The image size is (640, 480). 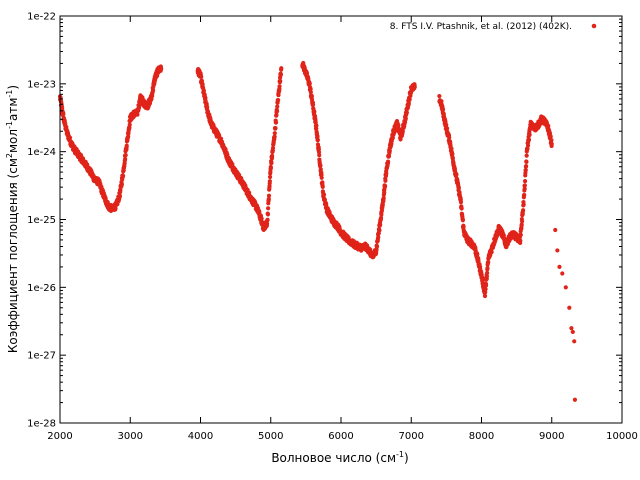 What do you see at coordinates (12, 219) in the screenshot?
I see `y-axis-title: Коэффициент поглощения (см2мол-1атм-1)` at bounding box center [12, 219].